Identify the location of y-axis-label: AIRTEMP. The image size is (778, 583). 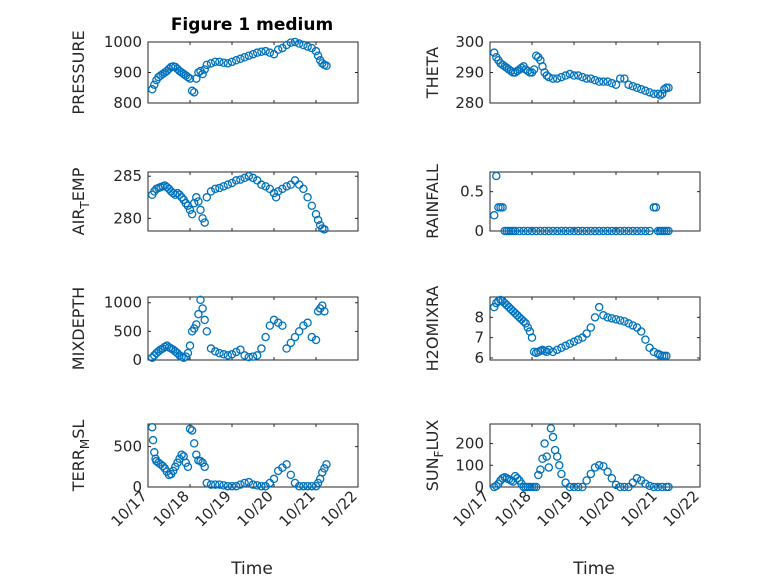
(80, 201).